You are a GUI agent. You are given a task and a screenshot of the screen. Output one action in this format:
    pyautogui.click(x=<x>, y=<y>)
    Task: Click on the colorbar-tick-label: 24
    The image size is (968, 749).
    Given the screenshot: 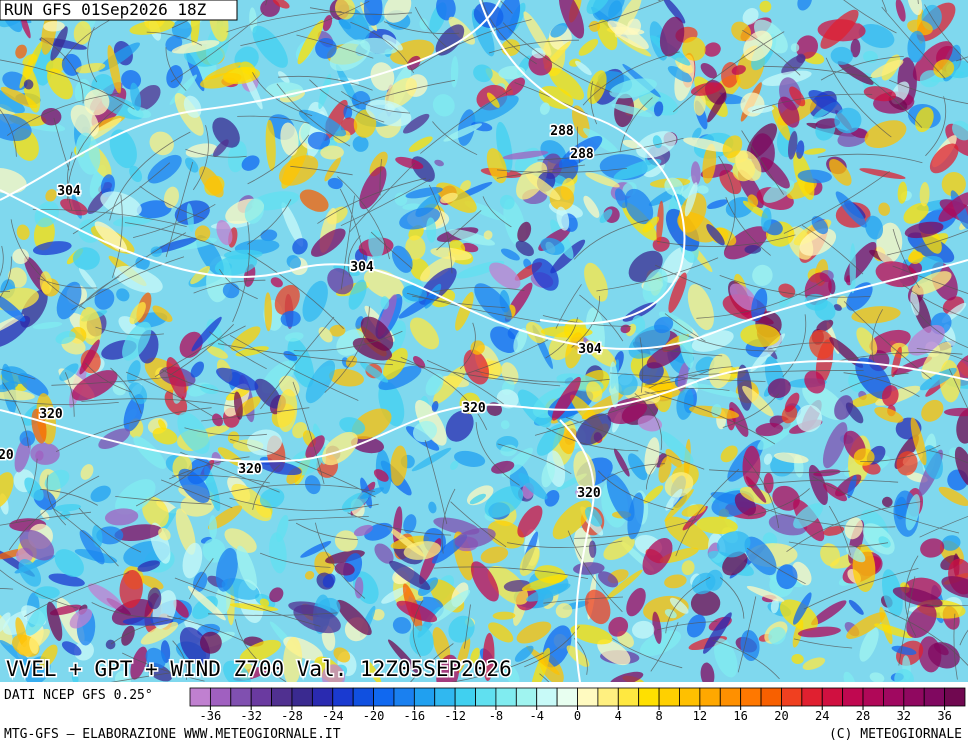 What is the action you would take?
    pyautogui.click(x=822, y=716)
    